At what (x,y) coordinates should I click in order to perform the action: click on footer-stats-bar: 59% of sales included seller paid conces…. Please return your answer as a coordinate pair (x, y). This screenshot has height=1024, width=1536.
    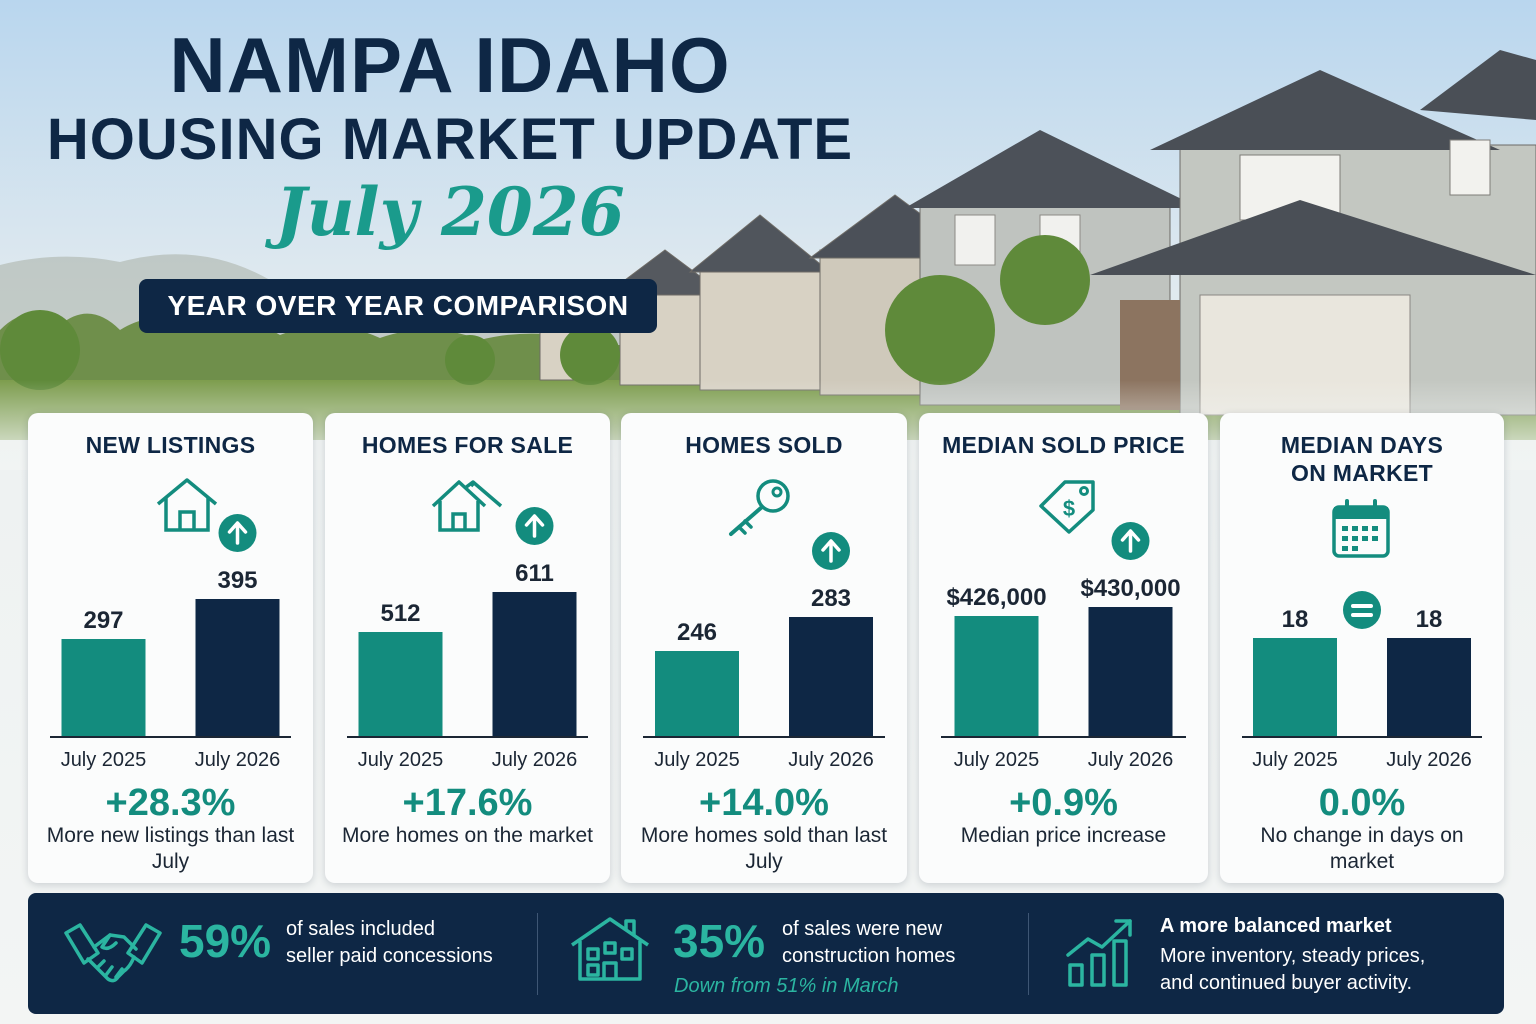
    Looking at the image, I should click on (766, 953).